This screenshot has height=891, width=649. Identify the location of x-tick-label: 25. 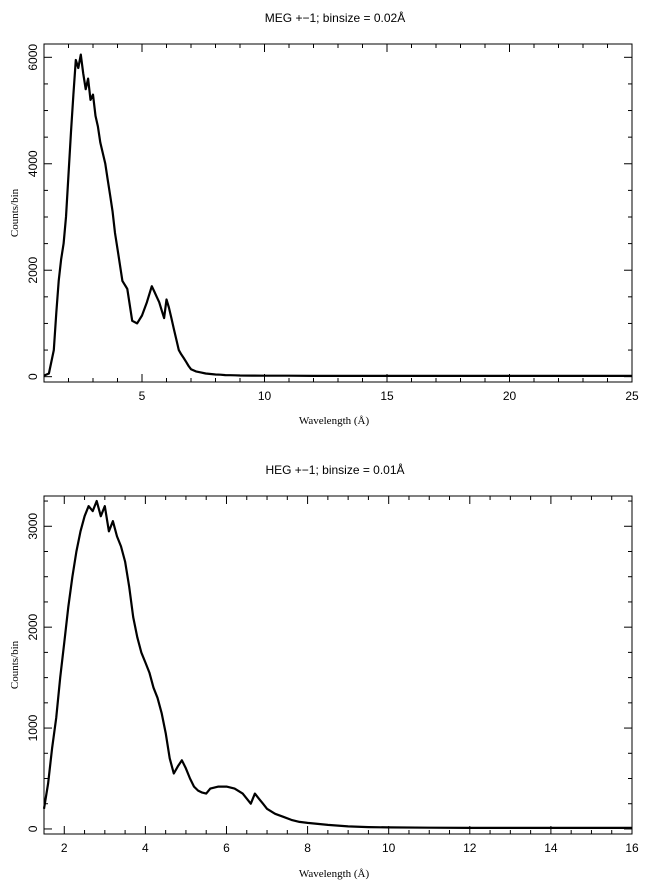
(632, 396).